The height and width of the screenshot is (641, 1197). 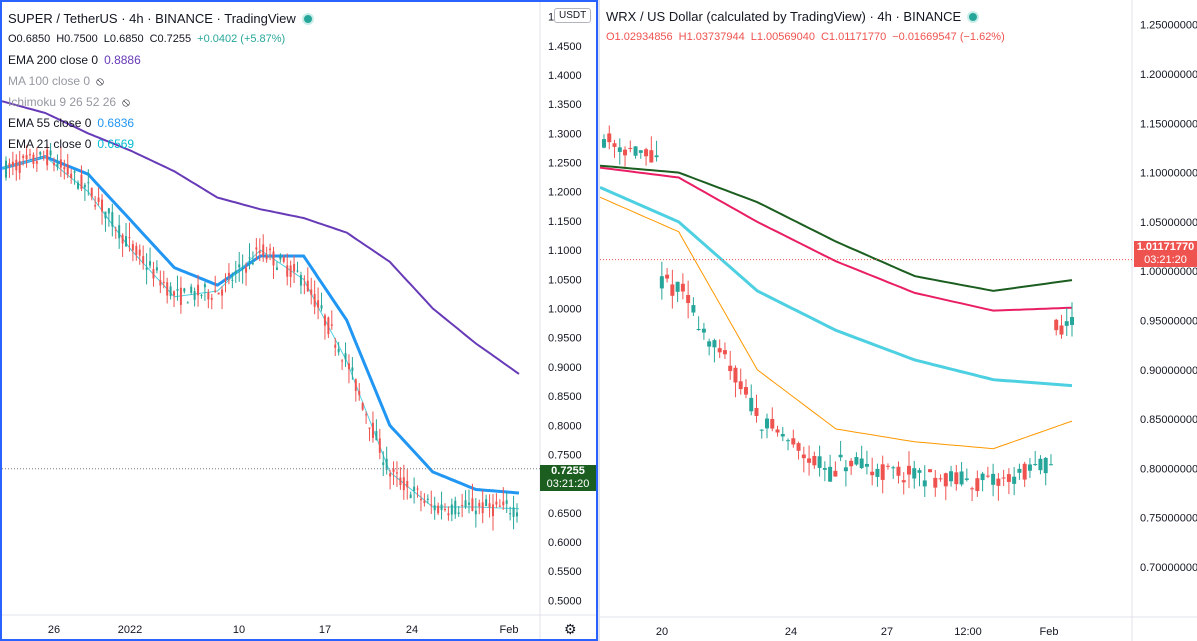 What do you see at coordinates (1168, 519) in the screenshot?
I see `y-tick-label: 0.75000000` at bounding box center [1168, 519].